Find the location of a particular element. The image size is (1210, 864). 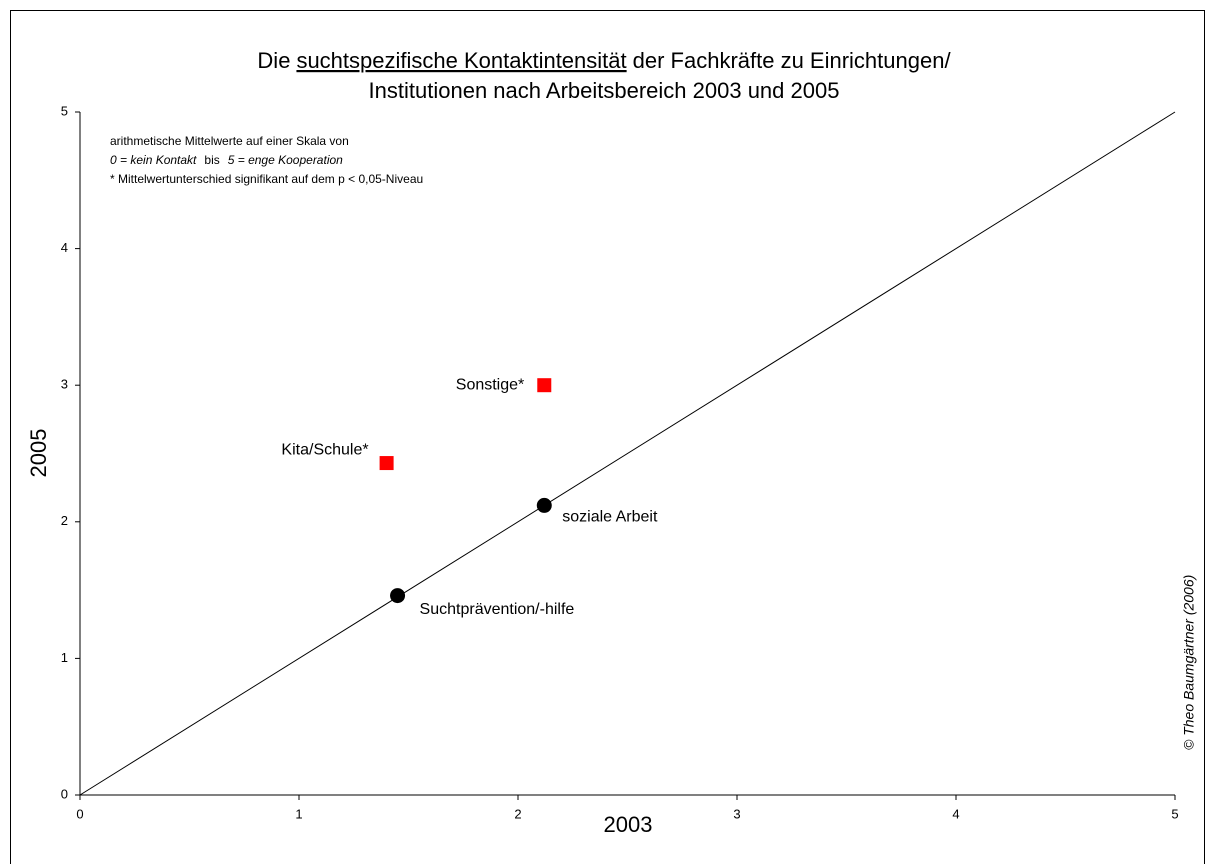

point-label: Kita/Schule* is located at coordinates (324, 449).